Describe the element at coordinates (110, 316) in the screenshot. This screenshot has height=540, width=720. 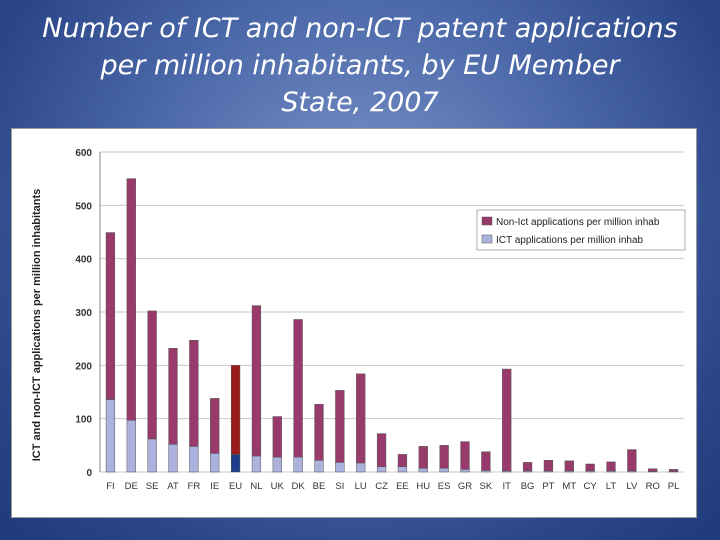
I see `bar-non-ict-fi` at that location.